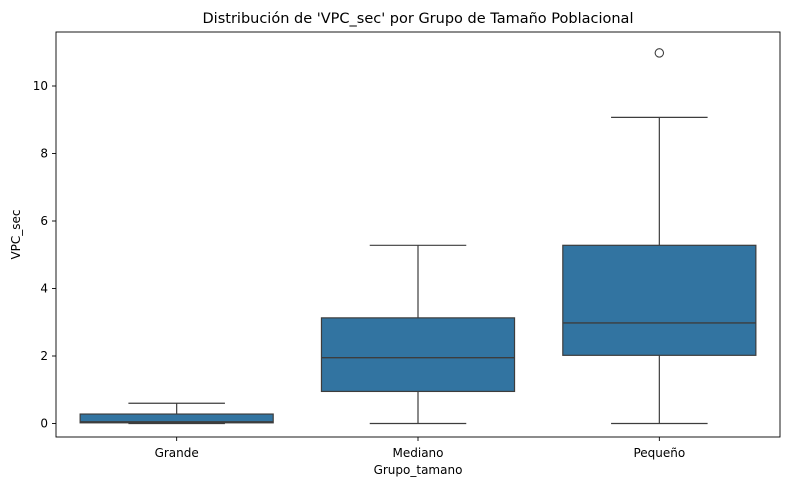 This screenshot has height=490, width=790. What do you see at coordinates (418, 453) in the screenshot?
I see `x-tick-label: Mediano` at bounding box center [418, 453].